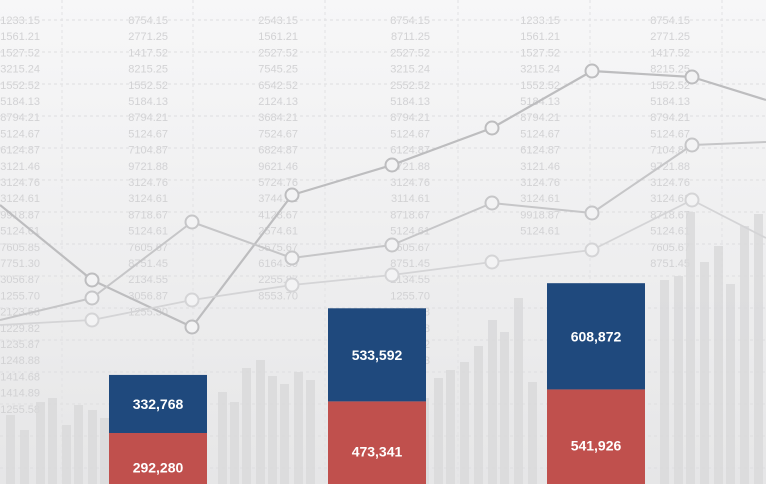 The width and height of the screenshot is (766, 484). Describe the element at coordinates (20, 264) in the screenshot. I see `background-number: 7751.30` at that location.